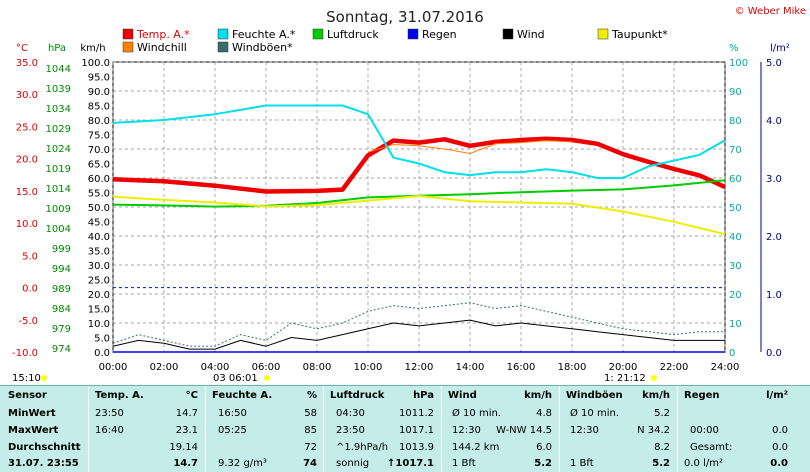 The width and height of the screenshot is (810, 472). What do you see at coordinates (58, 129) in the screenshot?
I see `tick-hpa: 1029` at bounding box center [58, 129].